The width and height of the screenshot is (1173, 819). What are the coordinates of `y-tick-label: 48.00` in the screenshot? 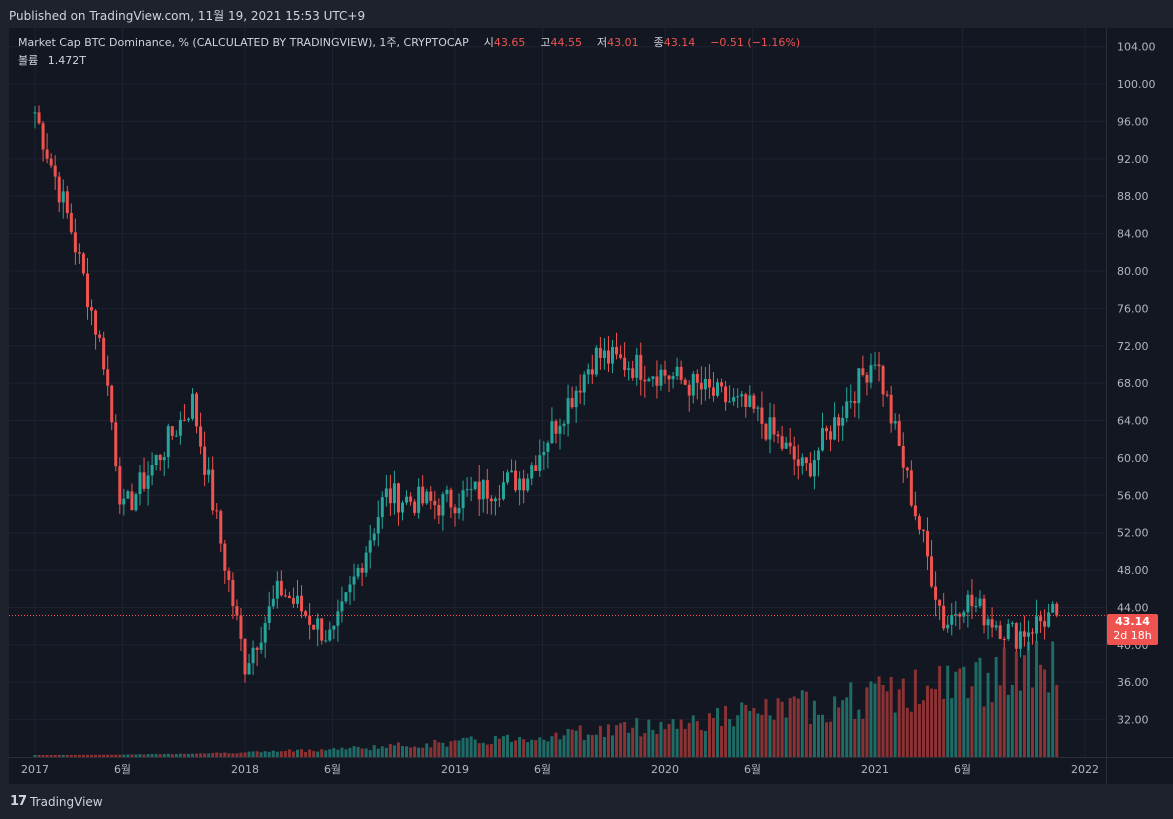 It's located at (1133, 570).